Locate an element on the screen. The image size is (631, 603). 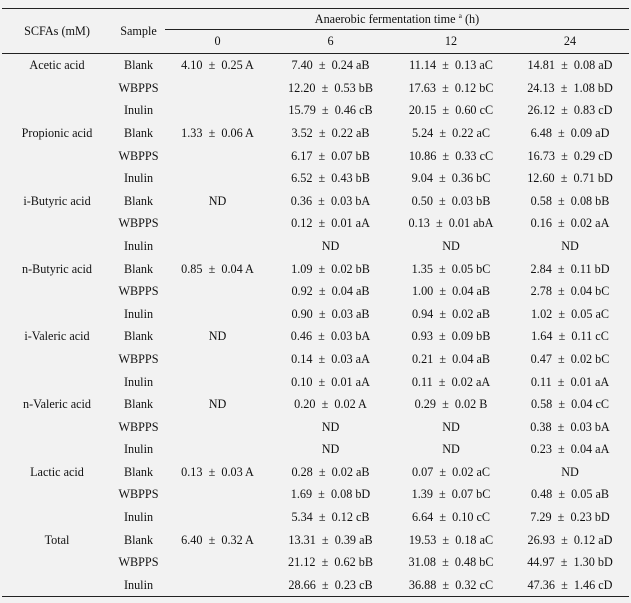
value-cell-6h: 12.20 ± 0.53 bB is located at coordinates (330, 87).